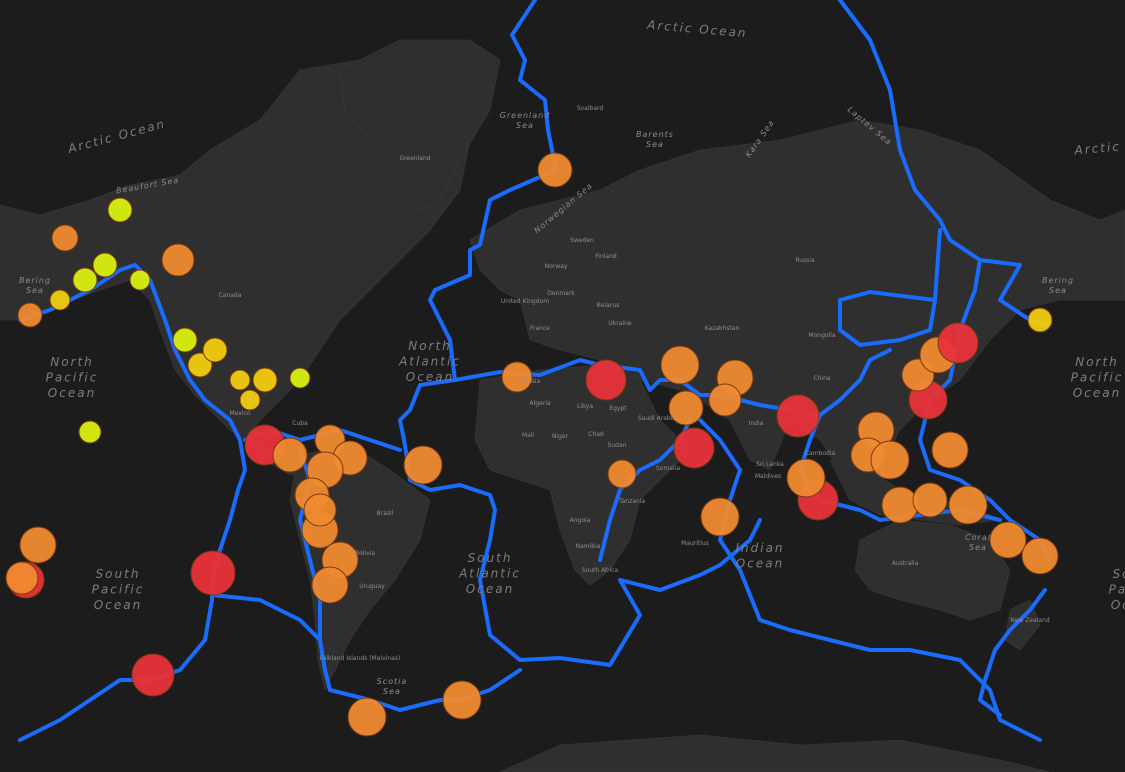 The width and height of the screenshot is (1125, 772). I want to click on place-label: Greenland, so click(414, 158).